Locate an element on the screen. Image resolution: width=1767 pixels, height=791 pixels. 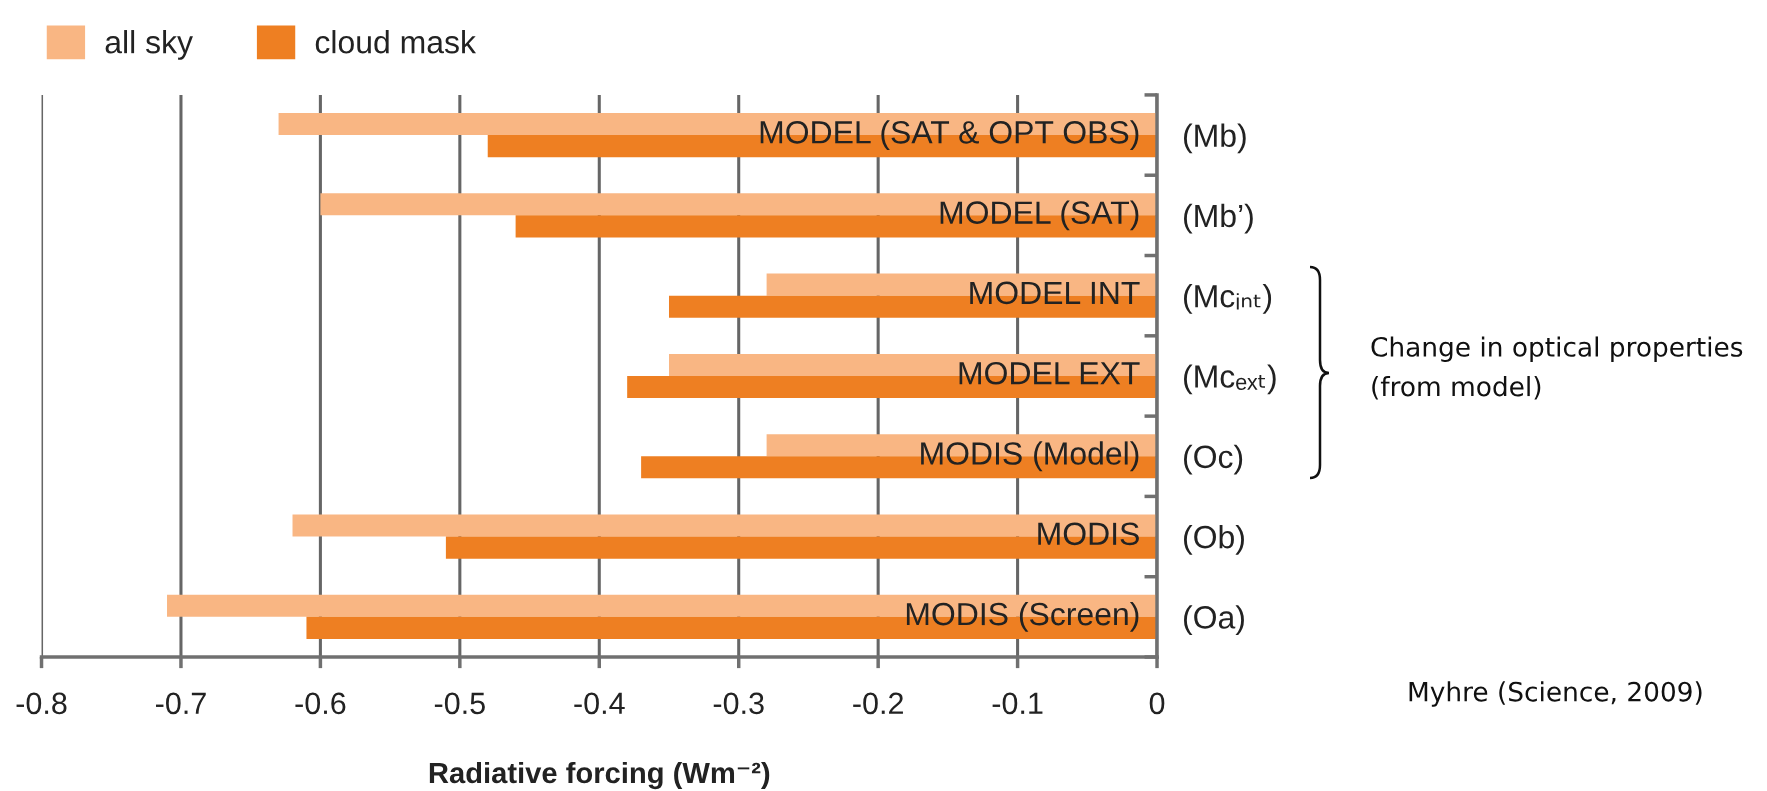
x-tick-label: -0.5 is located at coordinates (459, 703).